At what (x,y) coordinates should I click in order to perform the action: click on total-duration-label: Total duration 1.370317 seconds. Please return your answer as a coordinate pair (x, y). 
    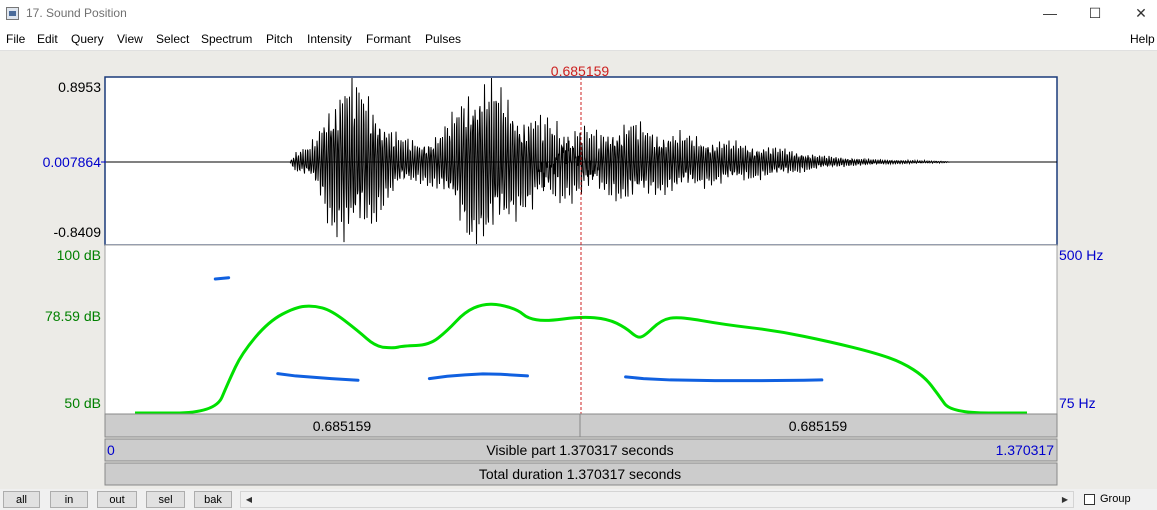
    Looking at the image, I should click on (580, 474).